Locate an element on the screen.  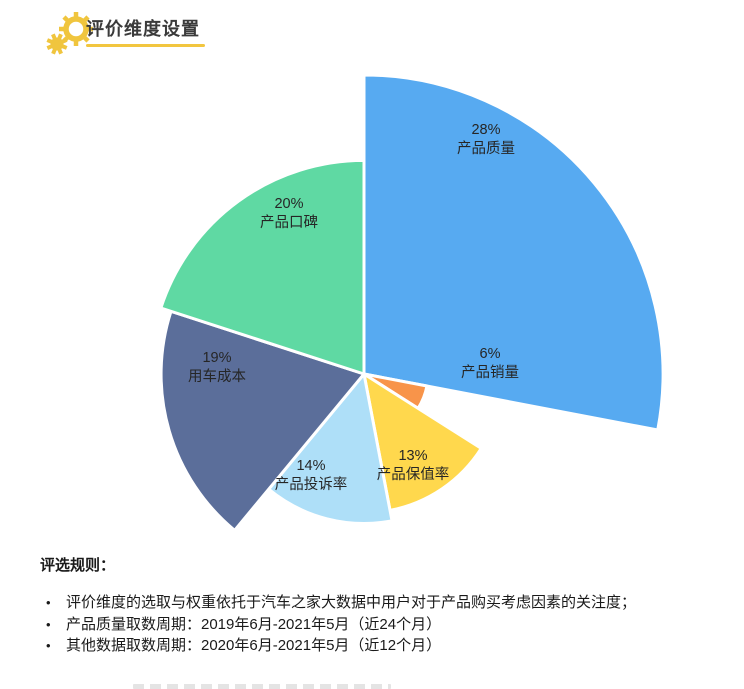
slice-用车成本 is located at coordinates (262, 420).